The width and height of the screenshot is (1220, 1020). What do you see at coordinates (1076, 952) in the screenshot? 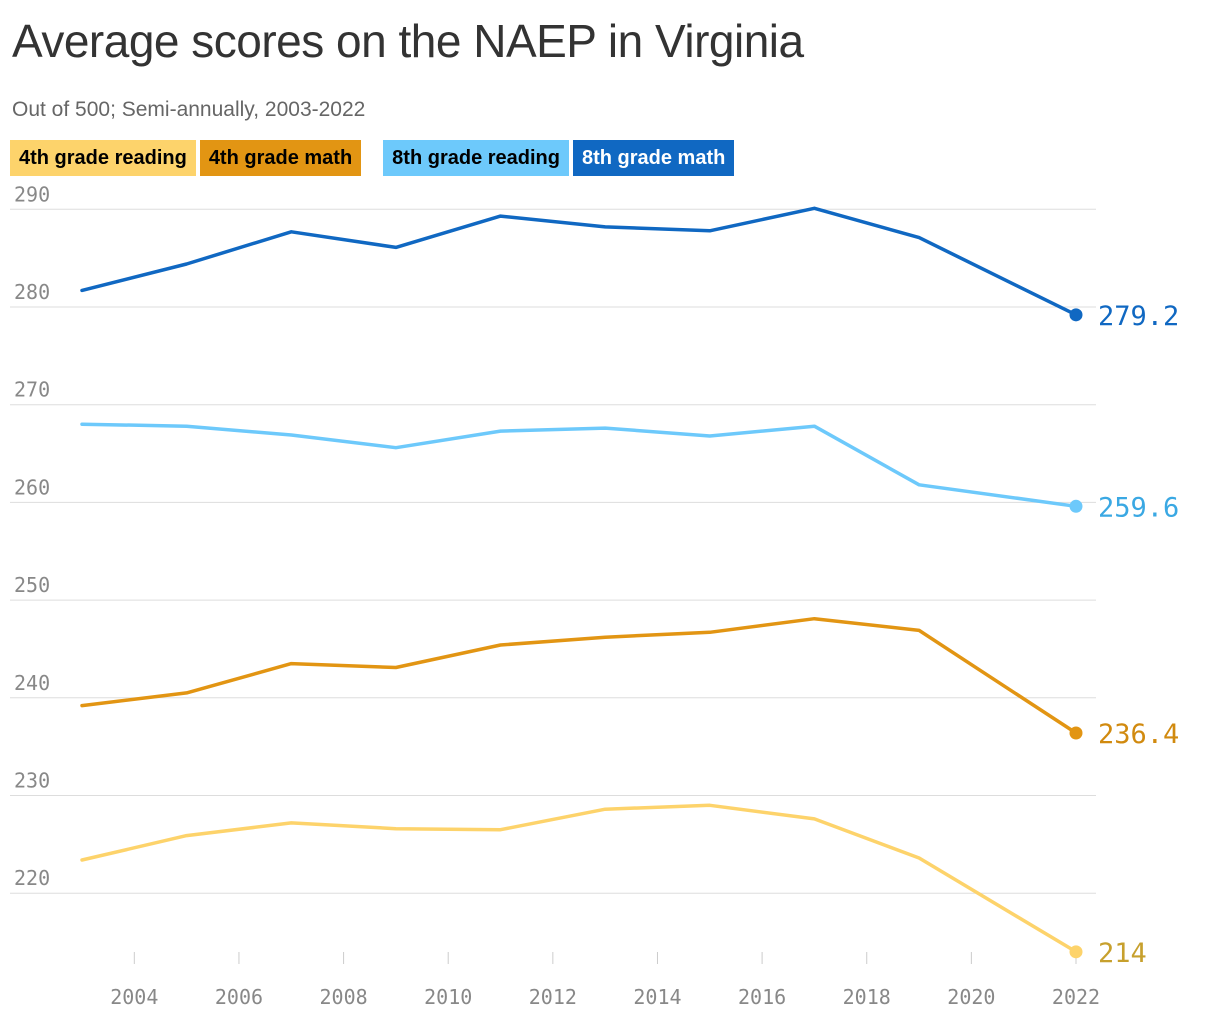
I see `end-point-4th-grade-reading` at bounding box center [1076, 952].